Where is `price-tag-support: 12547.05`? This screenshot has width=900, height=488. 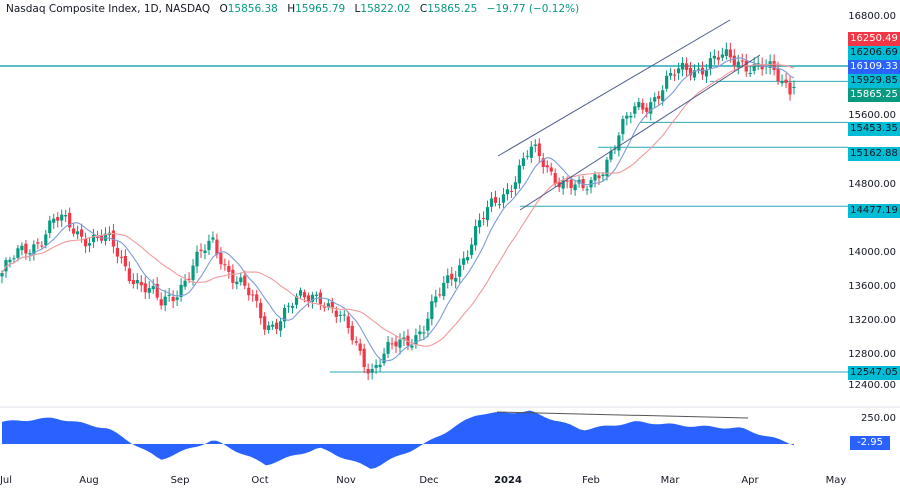 price-tag-support: 12547.05 is located at coordinates (874, 373).